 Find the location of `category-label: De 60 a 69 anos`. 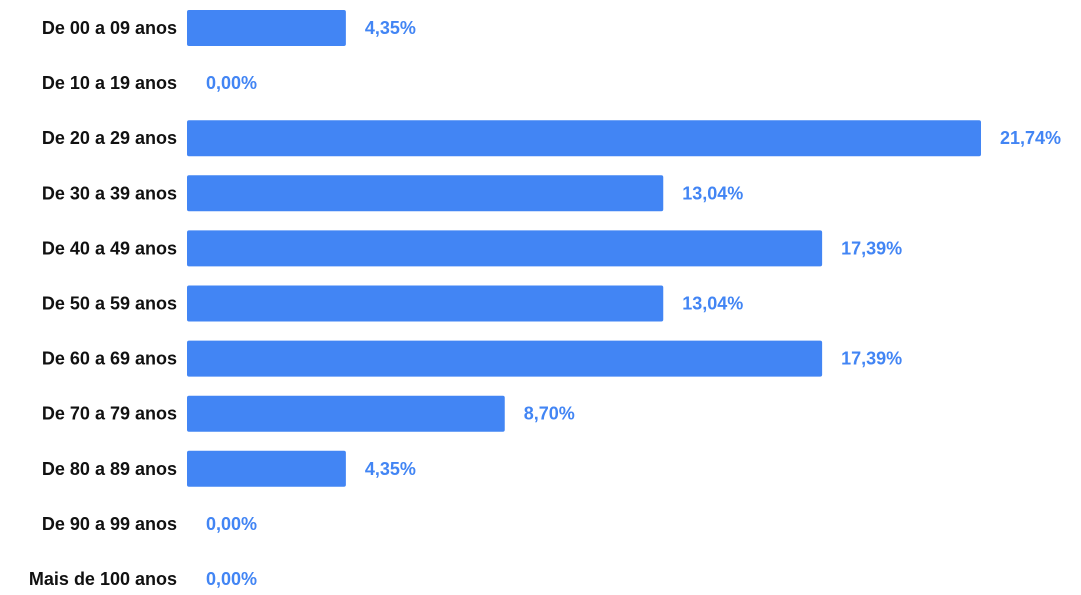

category-label: De 60 a 69 anos is located at coordinates (109, 359).